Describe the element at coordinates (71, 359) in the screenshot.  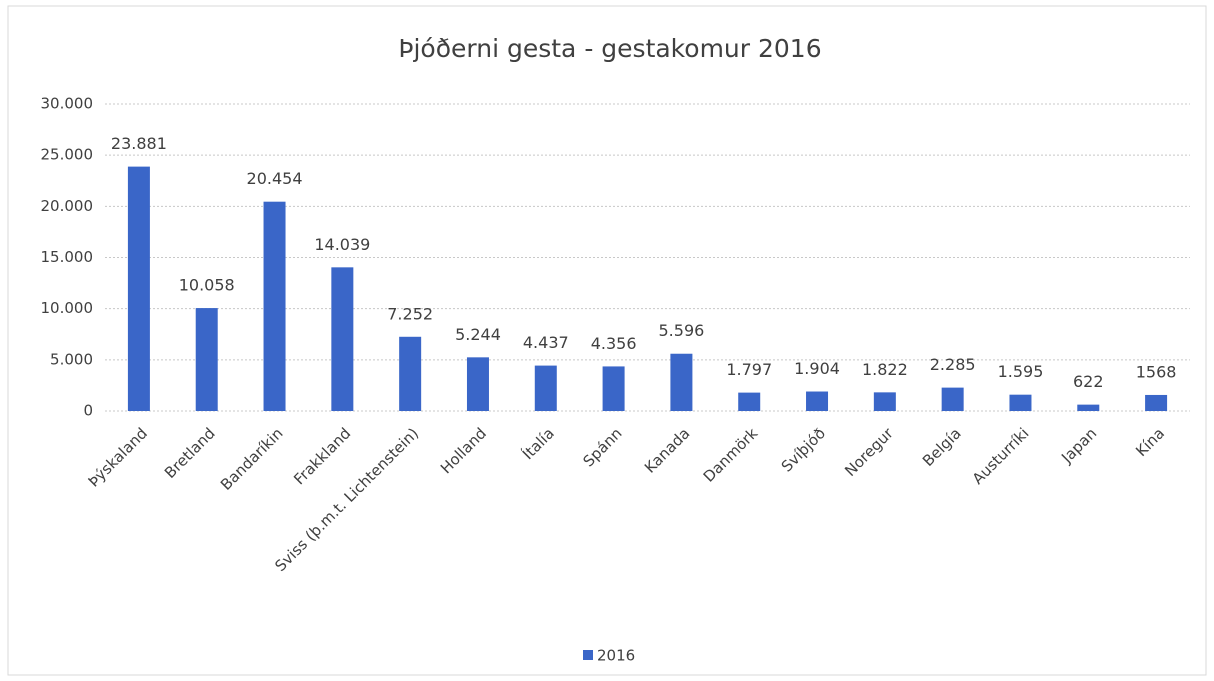
I see `y-tick-label: 5.000` at that location.